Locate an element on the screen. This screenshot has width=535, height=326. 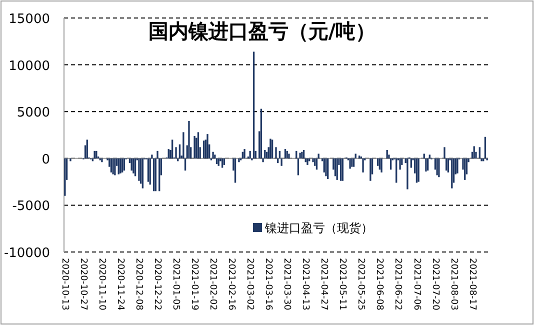
x-tick-label: 2020-10-13 is located at coordinates (64, 284).